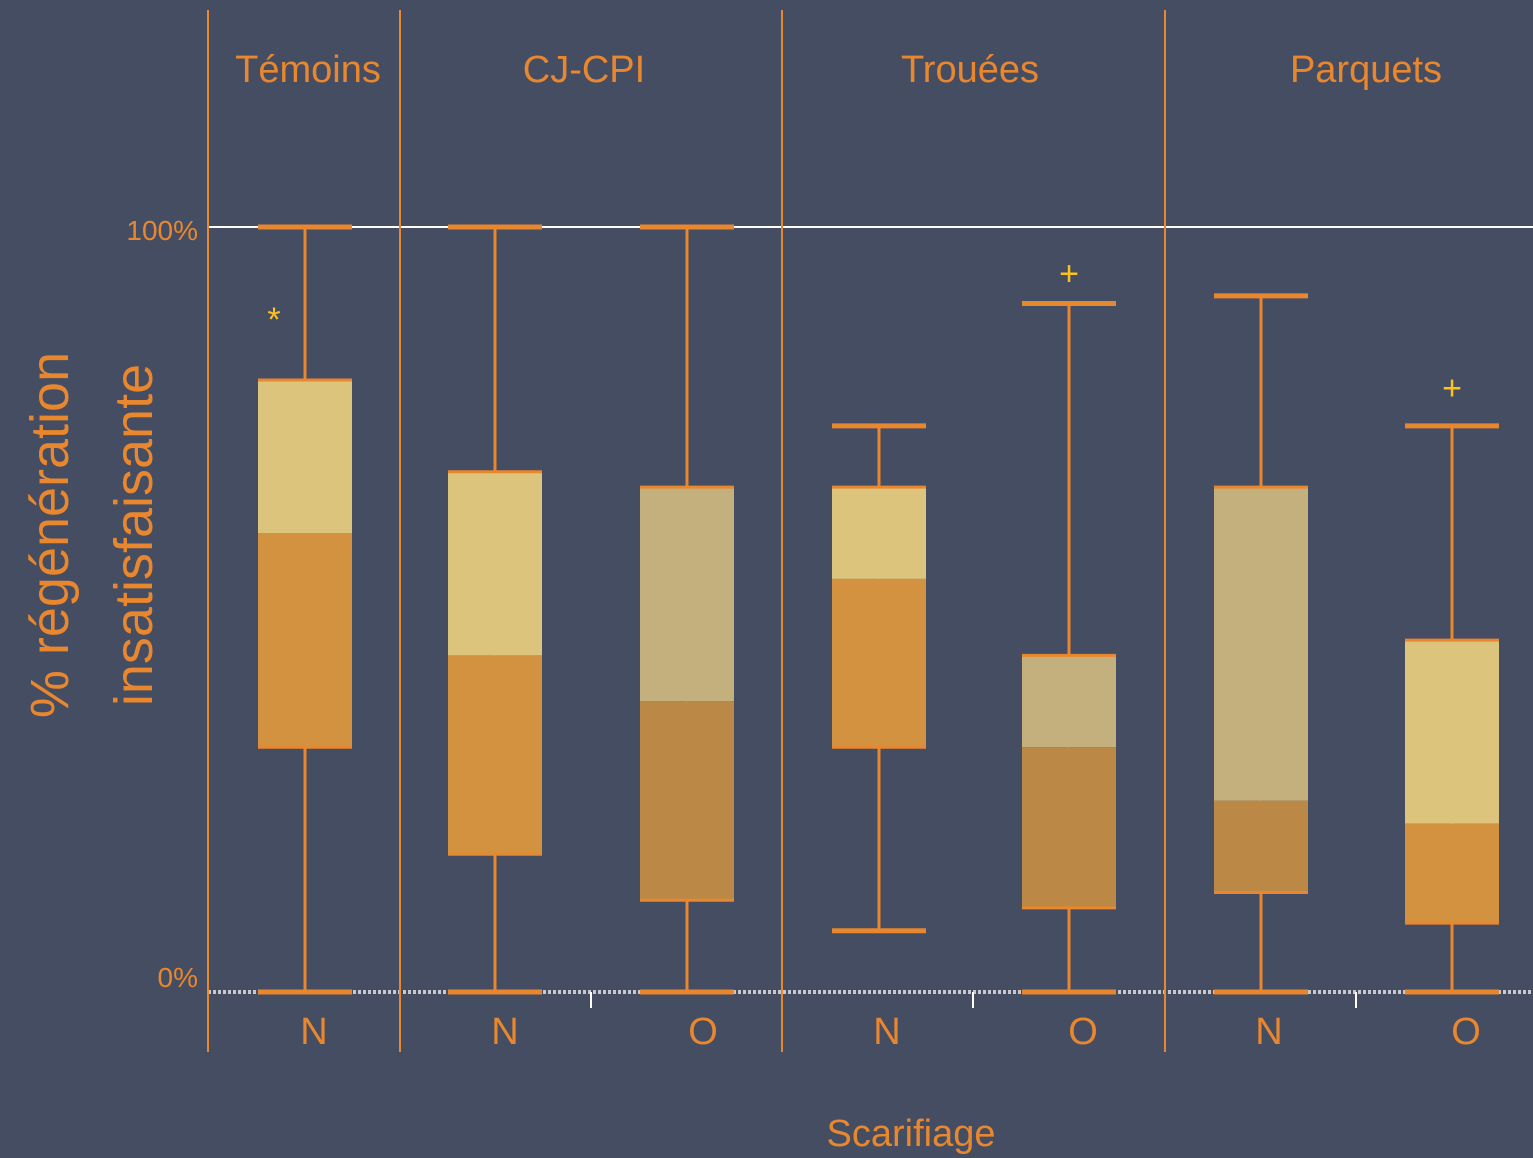  Describe the element at coordinates (178, 977) in the screenshot. I see `y-tick-label: 0%` at that location.